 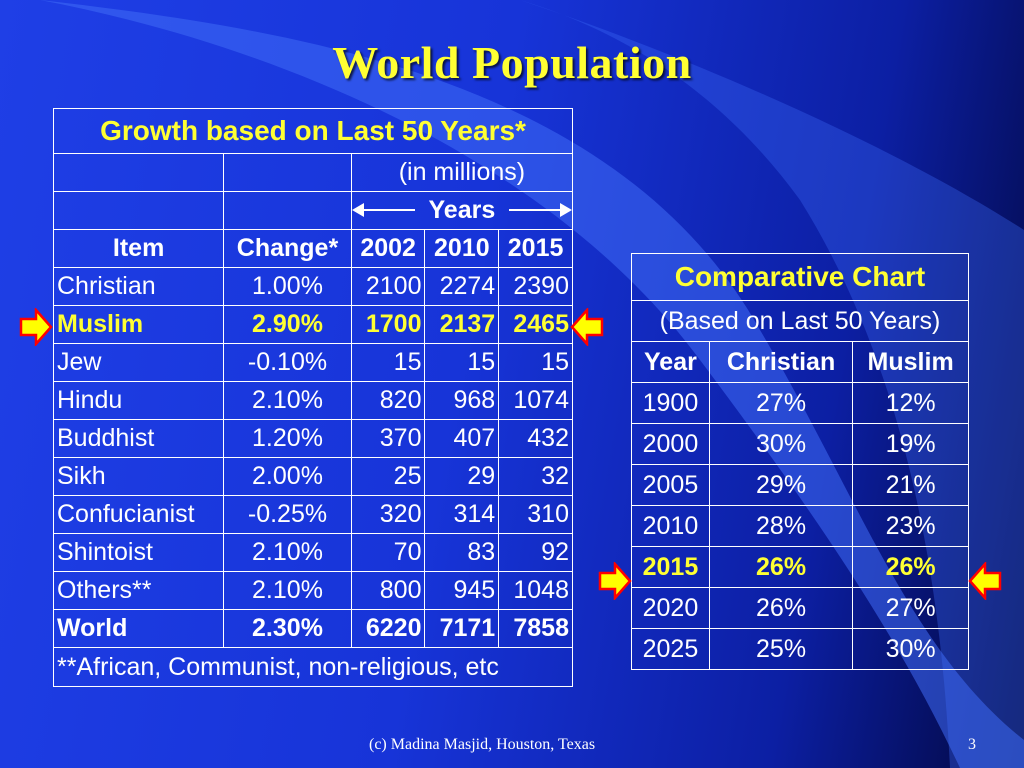 What do you see at coordinates (138, 590) in the screenshot?
I see `item-name: Others**` at bounding box center [138, 590].